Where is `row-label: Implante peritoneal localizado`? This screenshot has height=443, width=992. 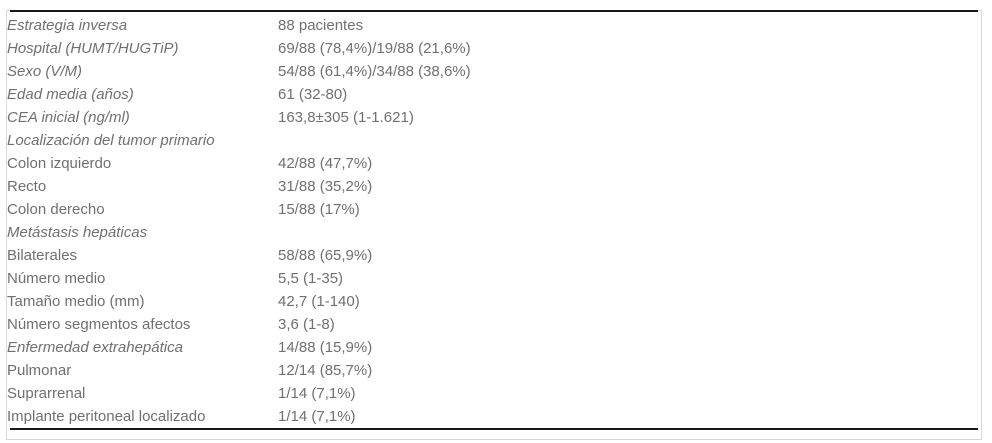
row-label: Implante peritoneal localizado is located at coordinates (106, 416).